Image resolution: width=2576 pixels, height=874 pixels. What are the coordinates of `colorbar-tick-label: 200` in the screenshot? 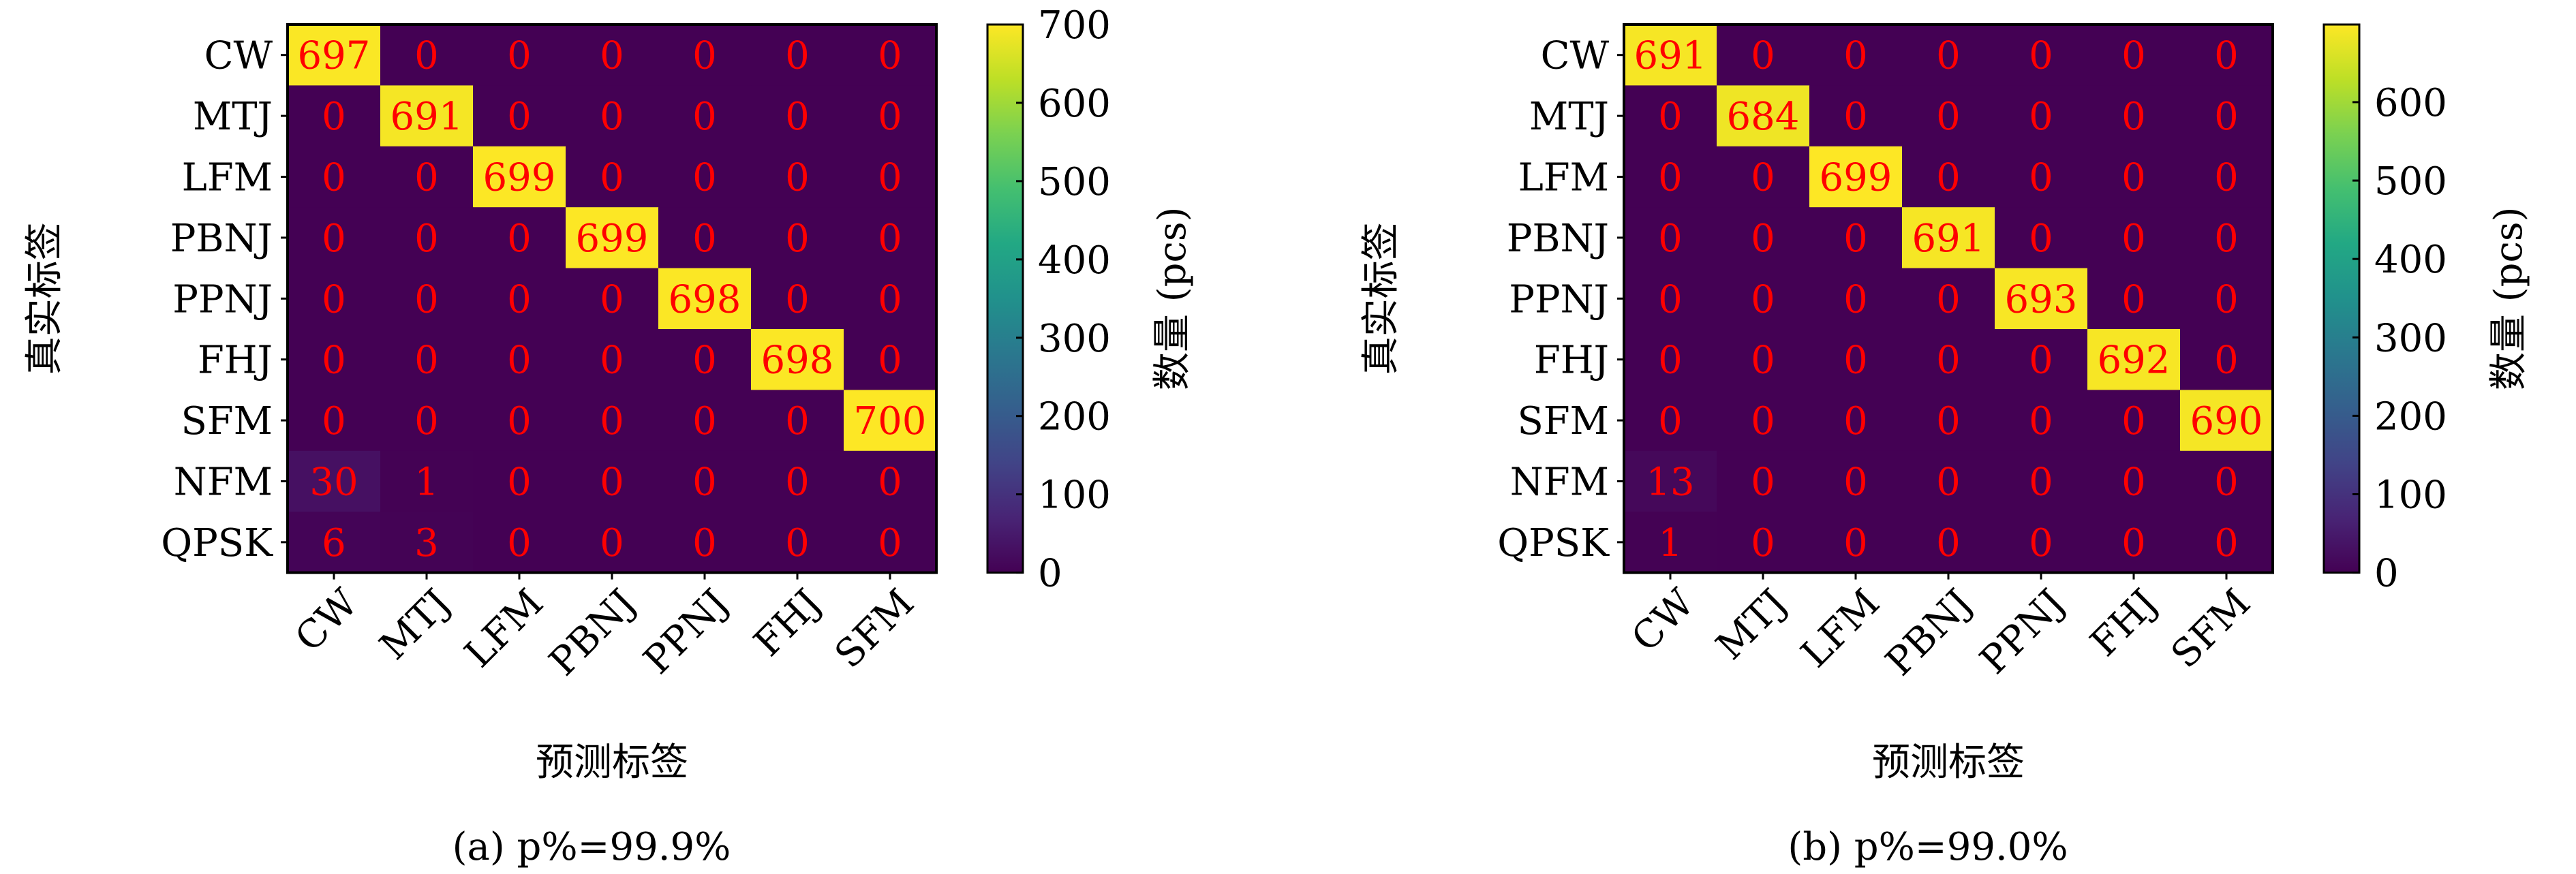 It's located at (2410, 416).